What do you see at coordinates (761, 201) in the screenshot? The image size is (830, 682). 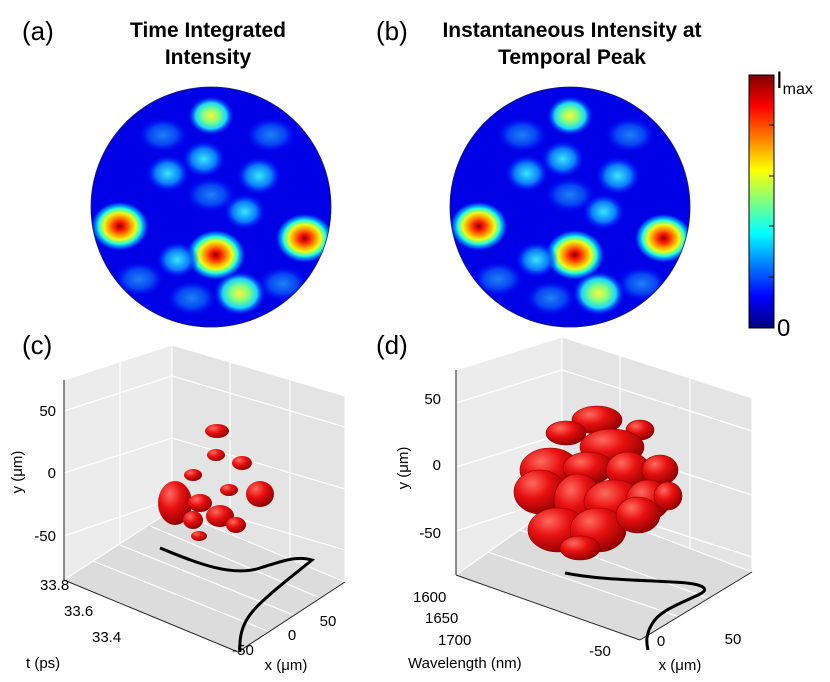 I see `colorbar` at bounding box center [761, 201].